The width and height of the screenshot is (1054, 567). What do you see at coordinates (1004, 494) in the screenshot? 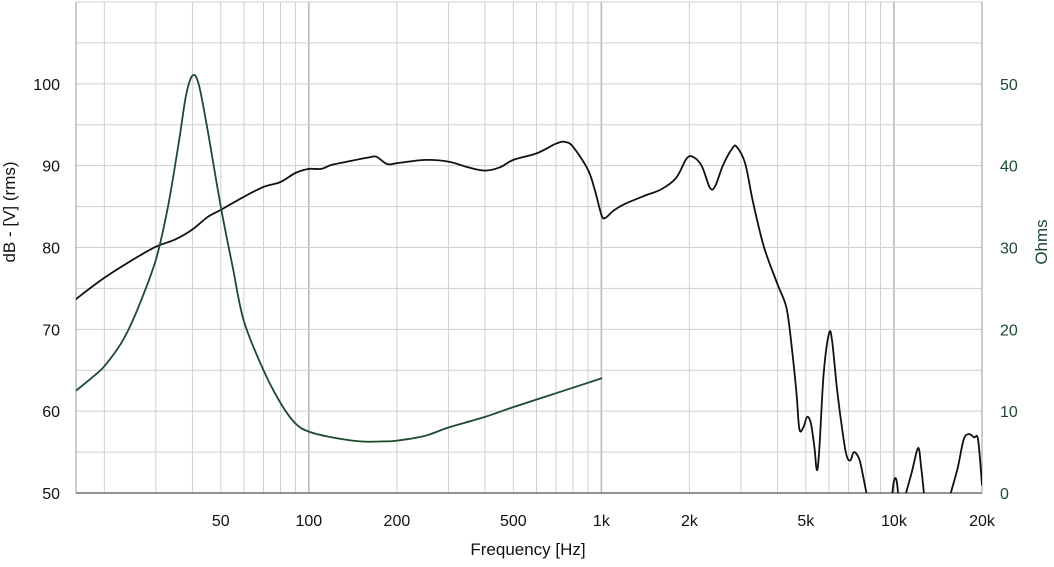
I see `y-tick-label-right: 0` at bounding box center [1004, 494].